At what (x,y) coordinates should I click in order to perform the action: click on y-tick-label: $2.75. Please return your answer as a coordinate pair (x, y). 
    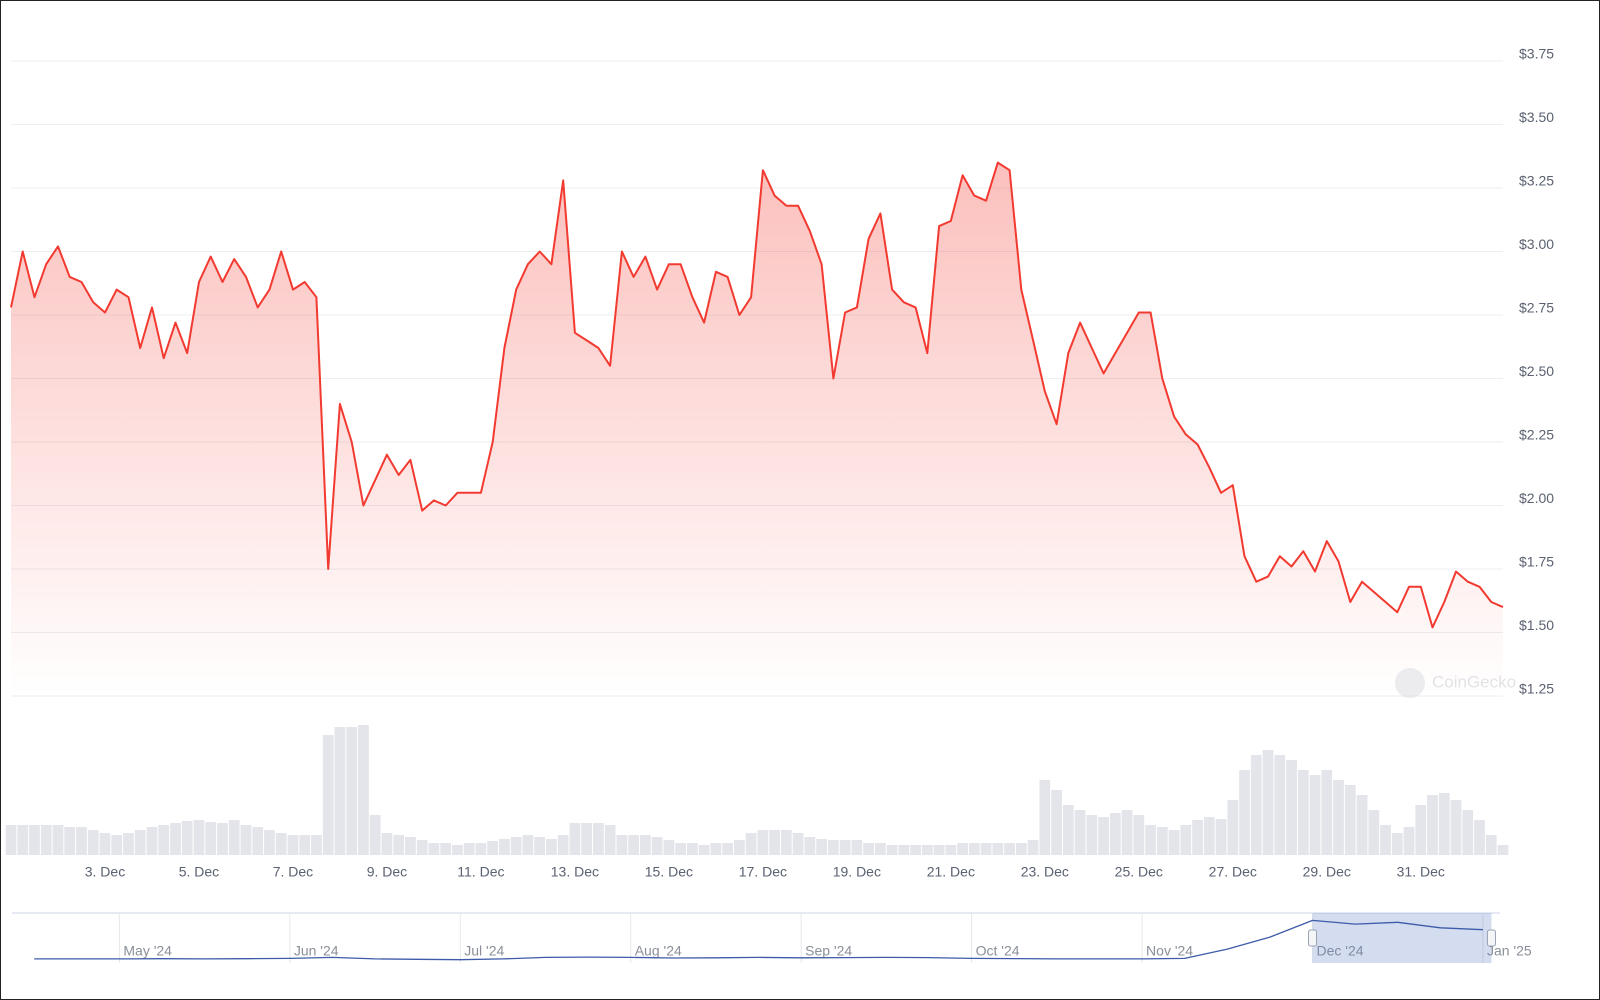
    Looking at the image, I should click on (1536, 308).